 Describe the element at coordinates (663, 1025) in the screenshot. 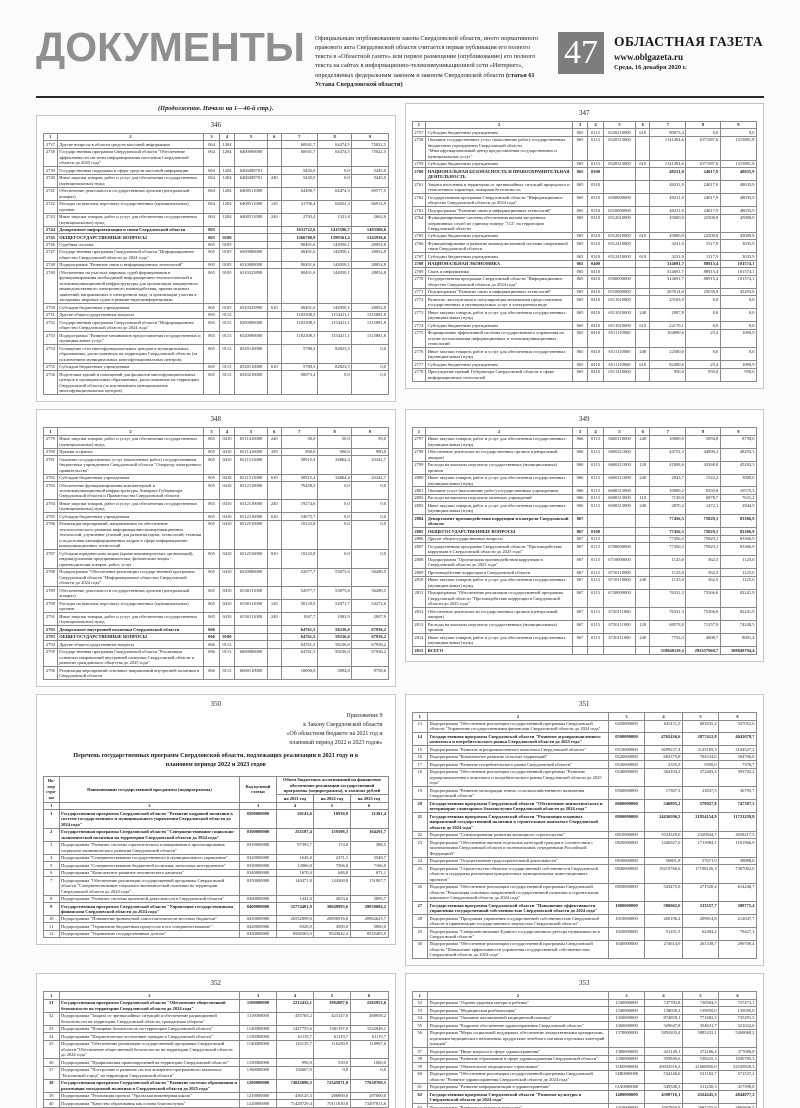

I see `amount-2021: 329647,8` at that location.